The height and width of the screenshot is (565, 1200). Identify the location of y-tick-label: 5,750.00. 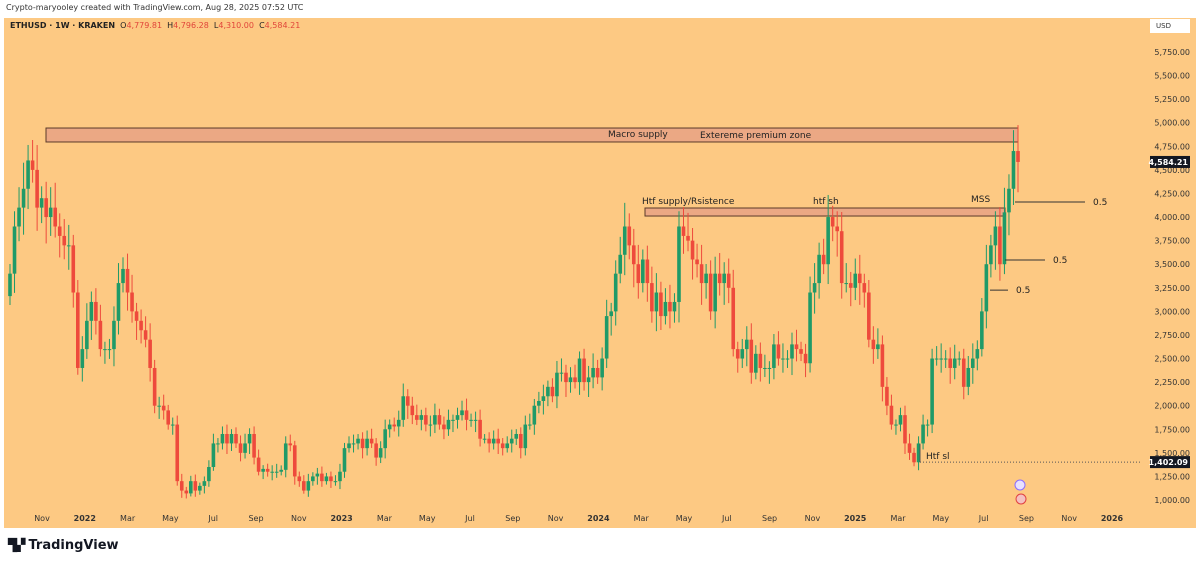
(1172, 52).